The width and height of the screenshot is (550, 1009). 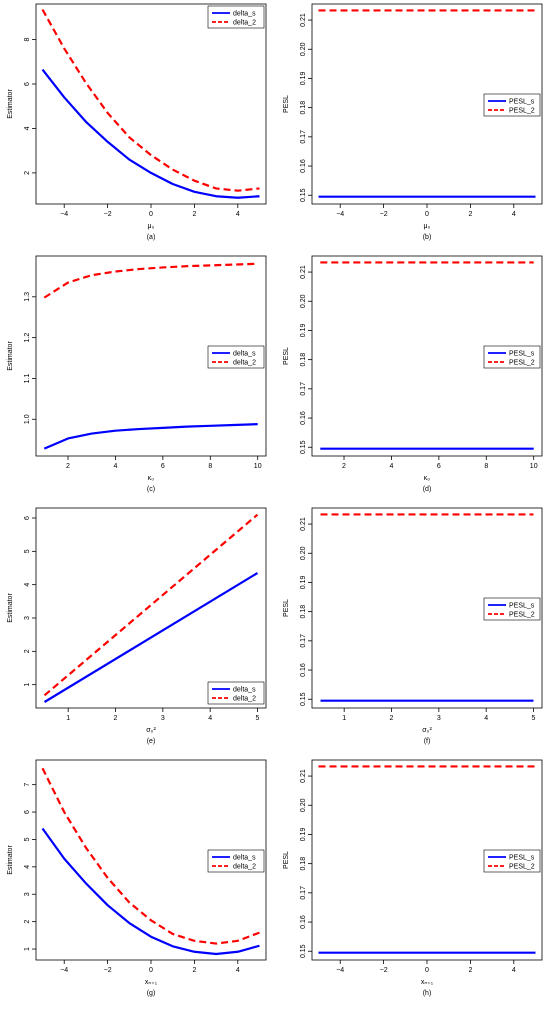 I want to click on y-tick-label: 1.2, so click(x=27, y=338).